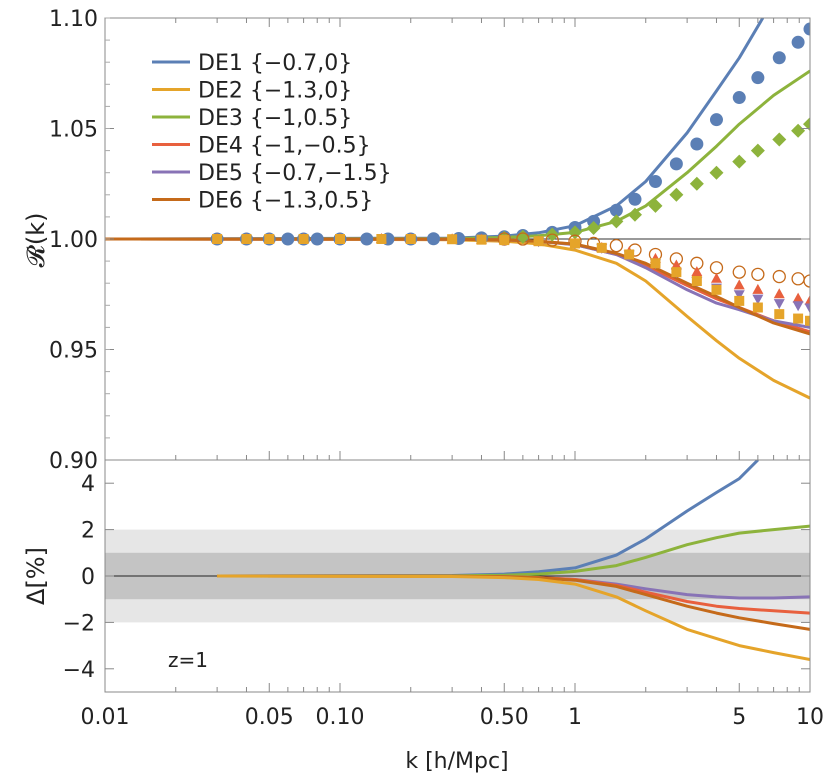 Image resolution: width=830 pixels, height=779 pixels. What do you see at coordinates (88, 577) in the screenshot?
I see `bottom-y-tick-label: 0` at bounding box center [88, 577].